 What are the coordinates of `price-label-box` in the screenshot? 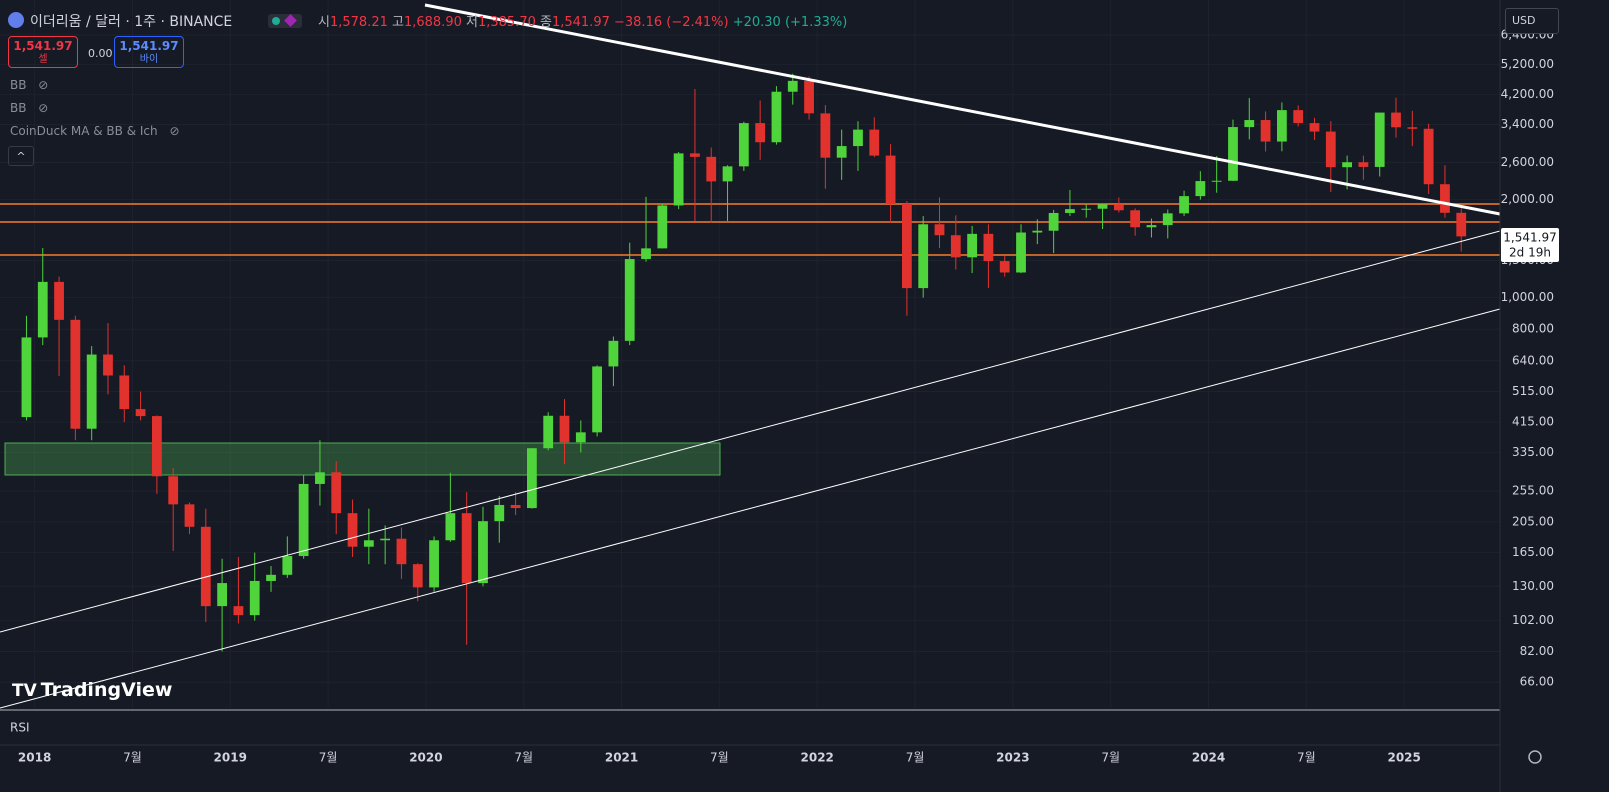 It's located at (1530, 245).